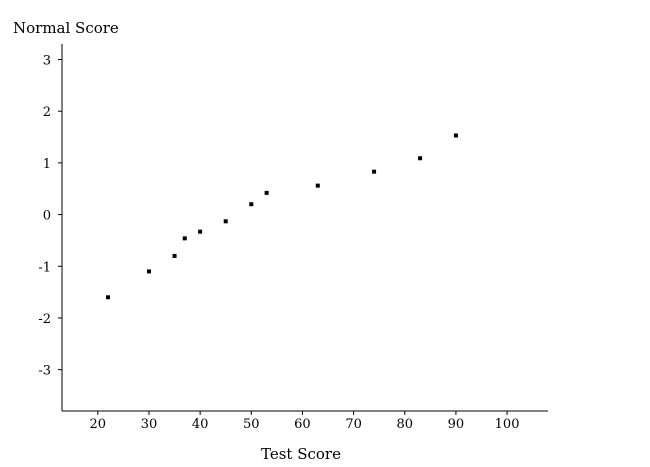  I want to click on y-tick-label: -1, so click(44, 267).